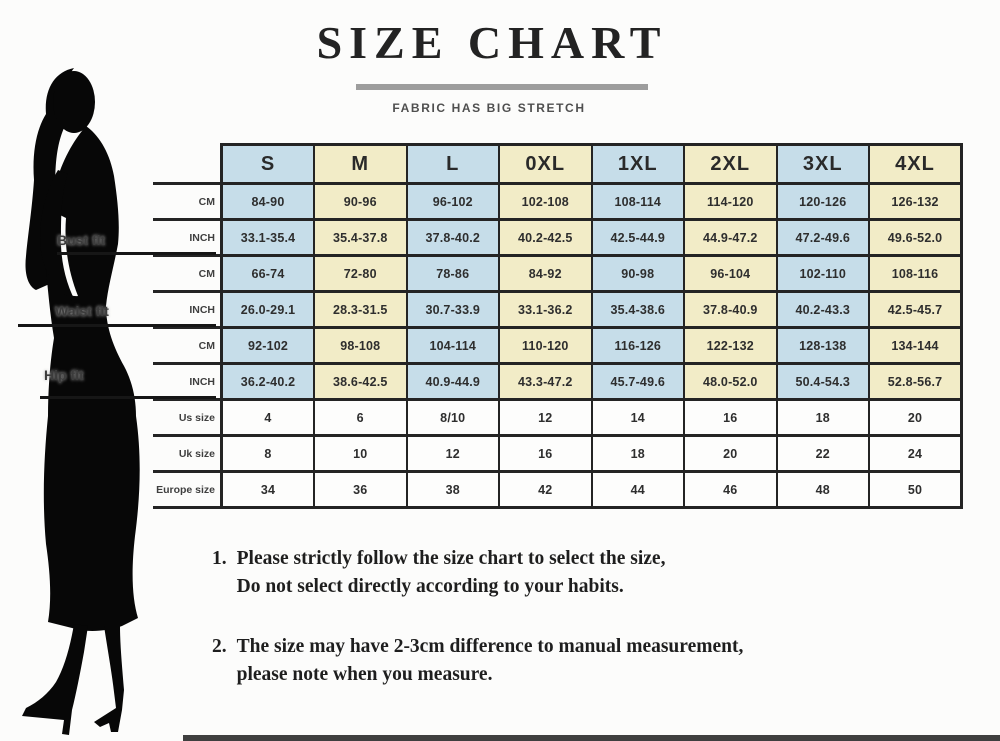 The height and width of the screenshot is (741, 1000). Describe the element at coordinates (492, 42) in the screenshot. I see `page-title: SIZE CHART` at that location.